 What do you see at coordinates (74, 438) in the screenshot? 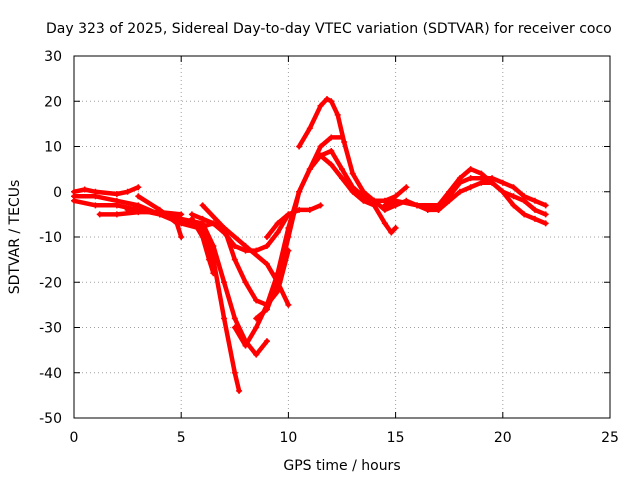
I see `x-tick-label: 0` at bounding box center [74, 438].